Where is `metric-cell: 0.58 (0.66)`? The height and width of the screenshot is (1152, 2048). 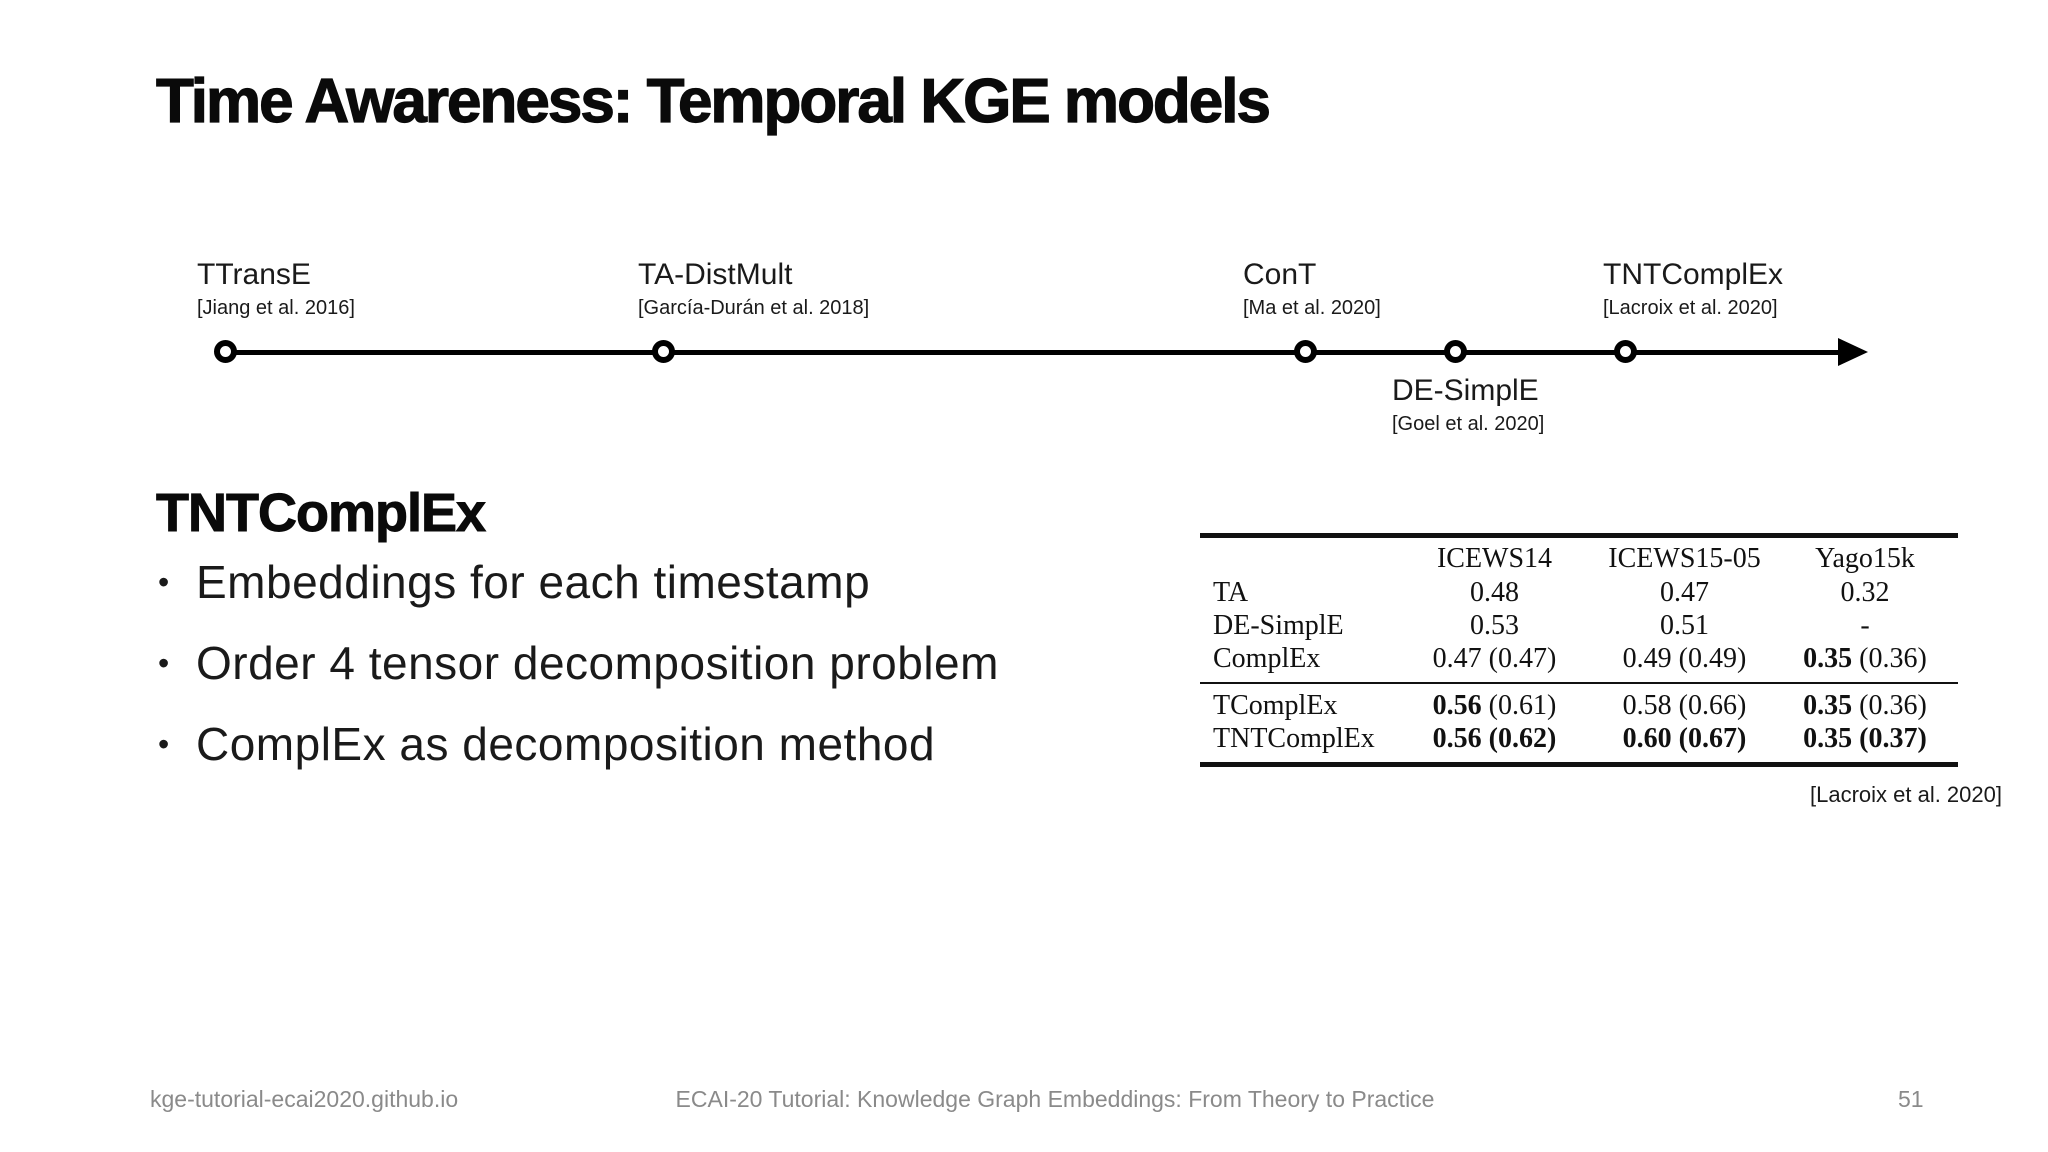
metric-cell: 0.58 (0.66) is located at coordinates (1684, 705).